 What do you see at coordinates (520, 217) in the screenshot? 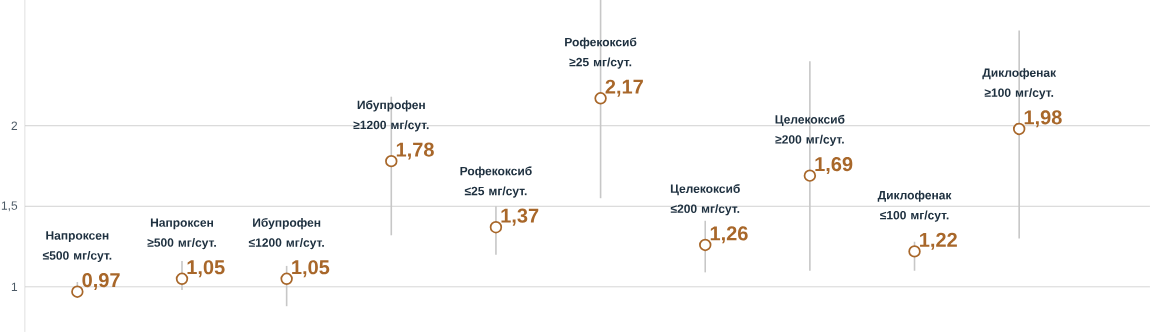
I see `data-label: 1,37` at bounding box center [520, 217].